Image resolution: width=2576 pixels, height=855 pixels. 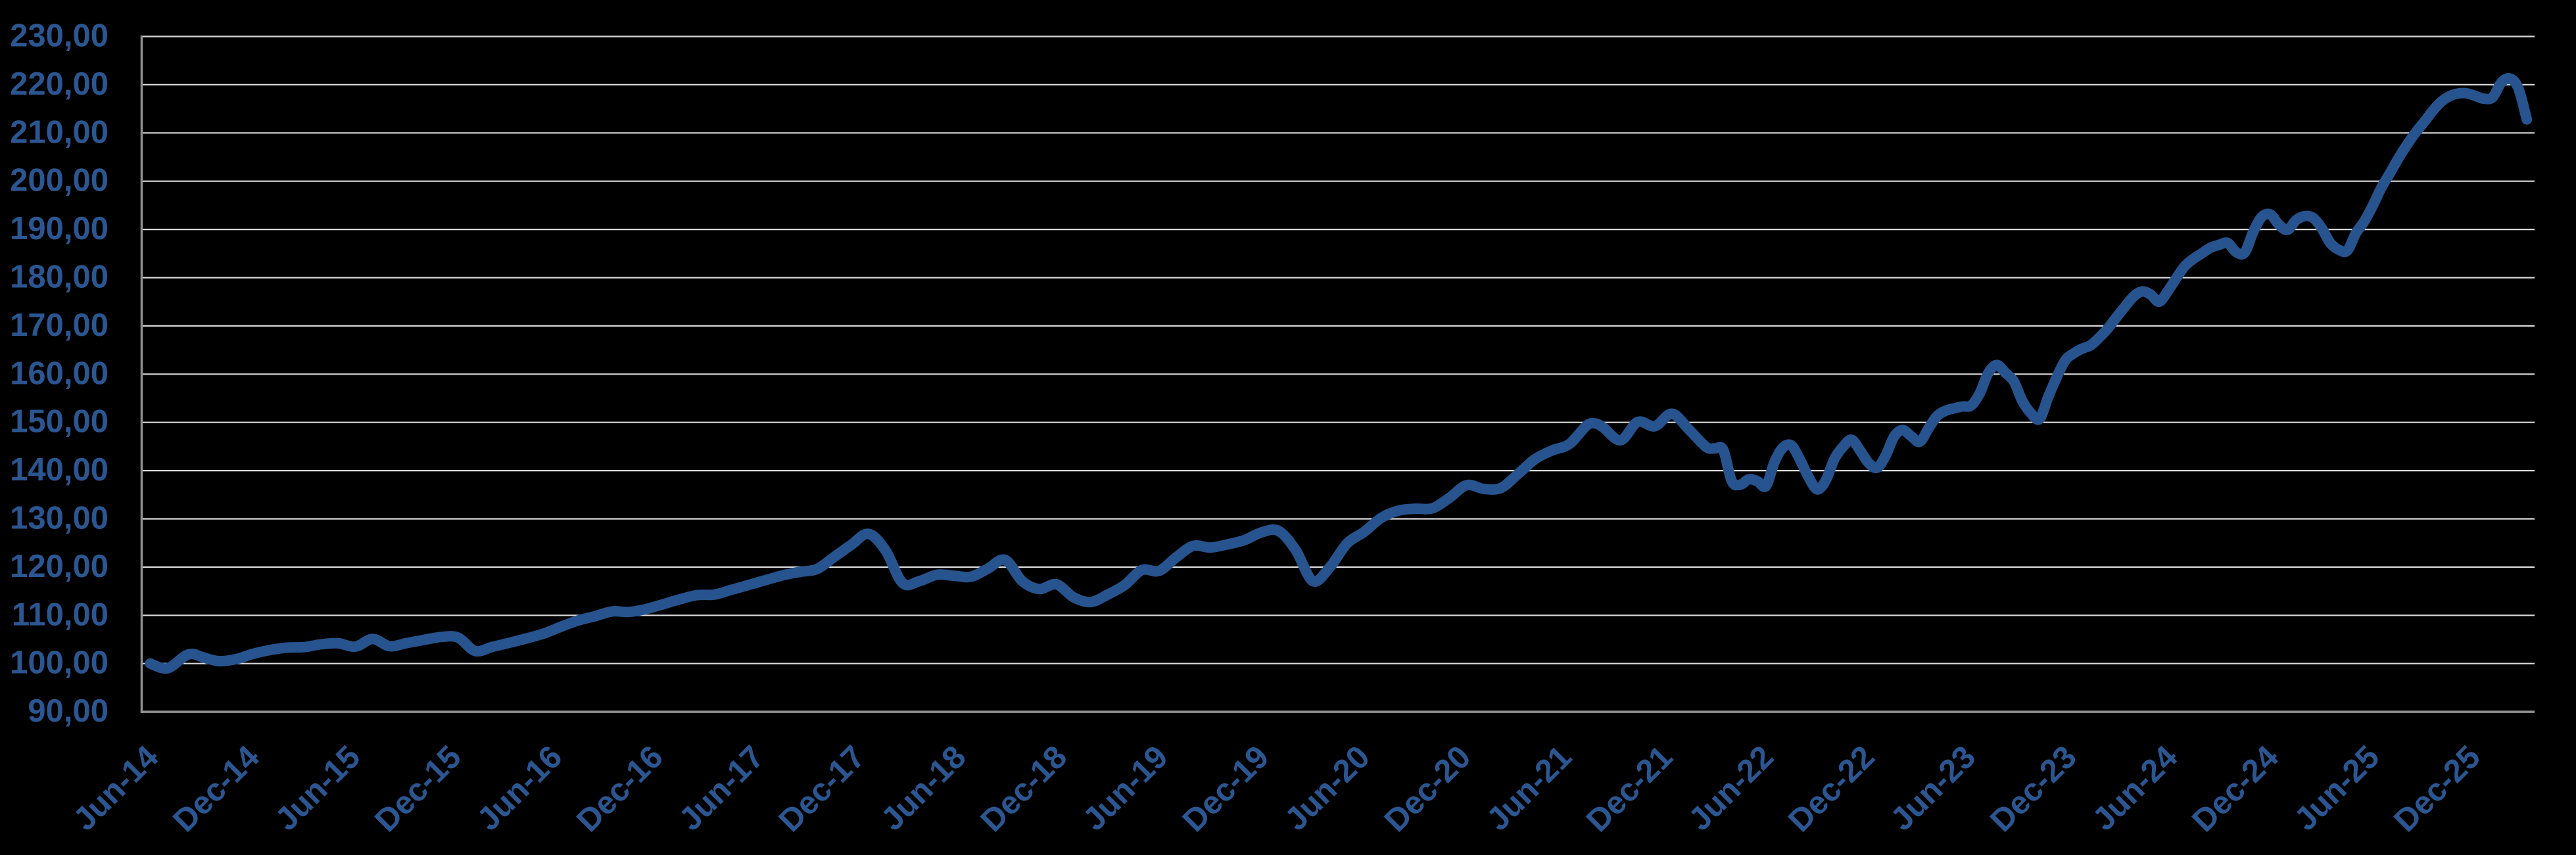 What do you see at coordinates (59, 470) in the screenshot?
I see `svg-text: 140,00` at bounding box center [59, 470].